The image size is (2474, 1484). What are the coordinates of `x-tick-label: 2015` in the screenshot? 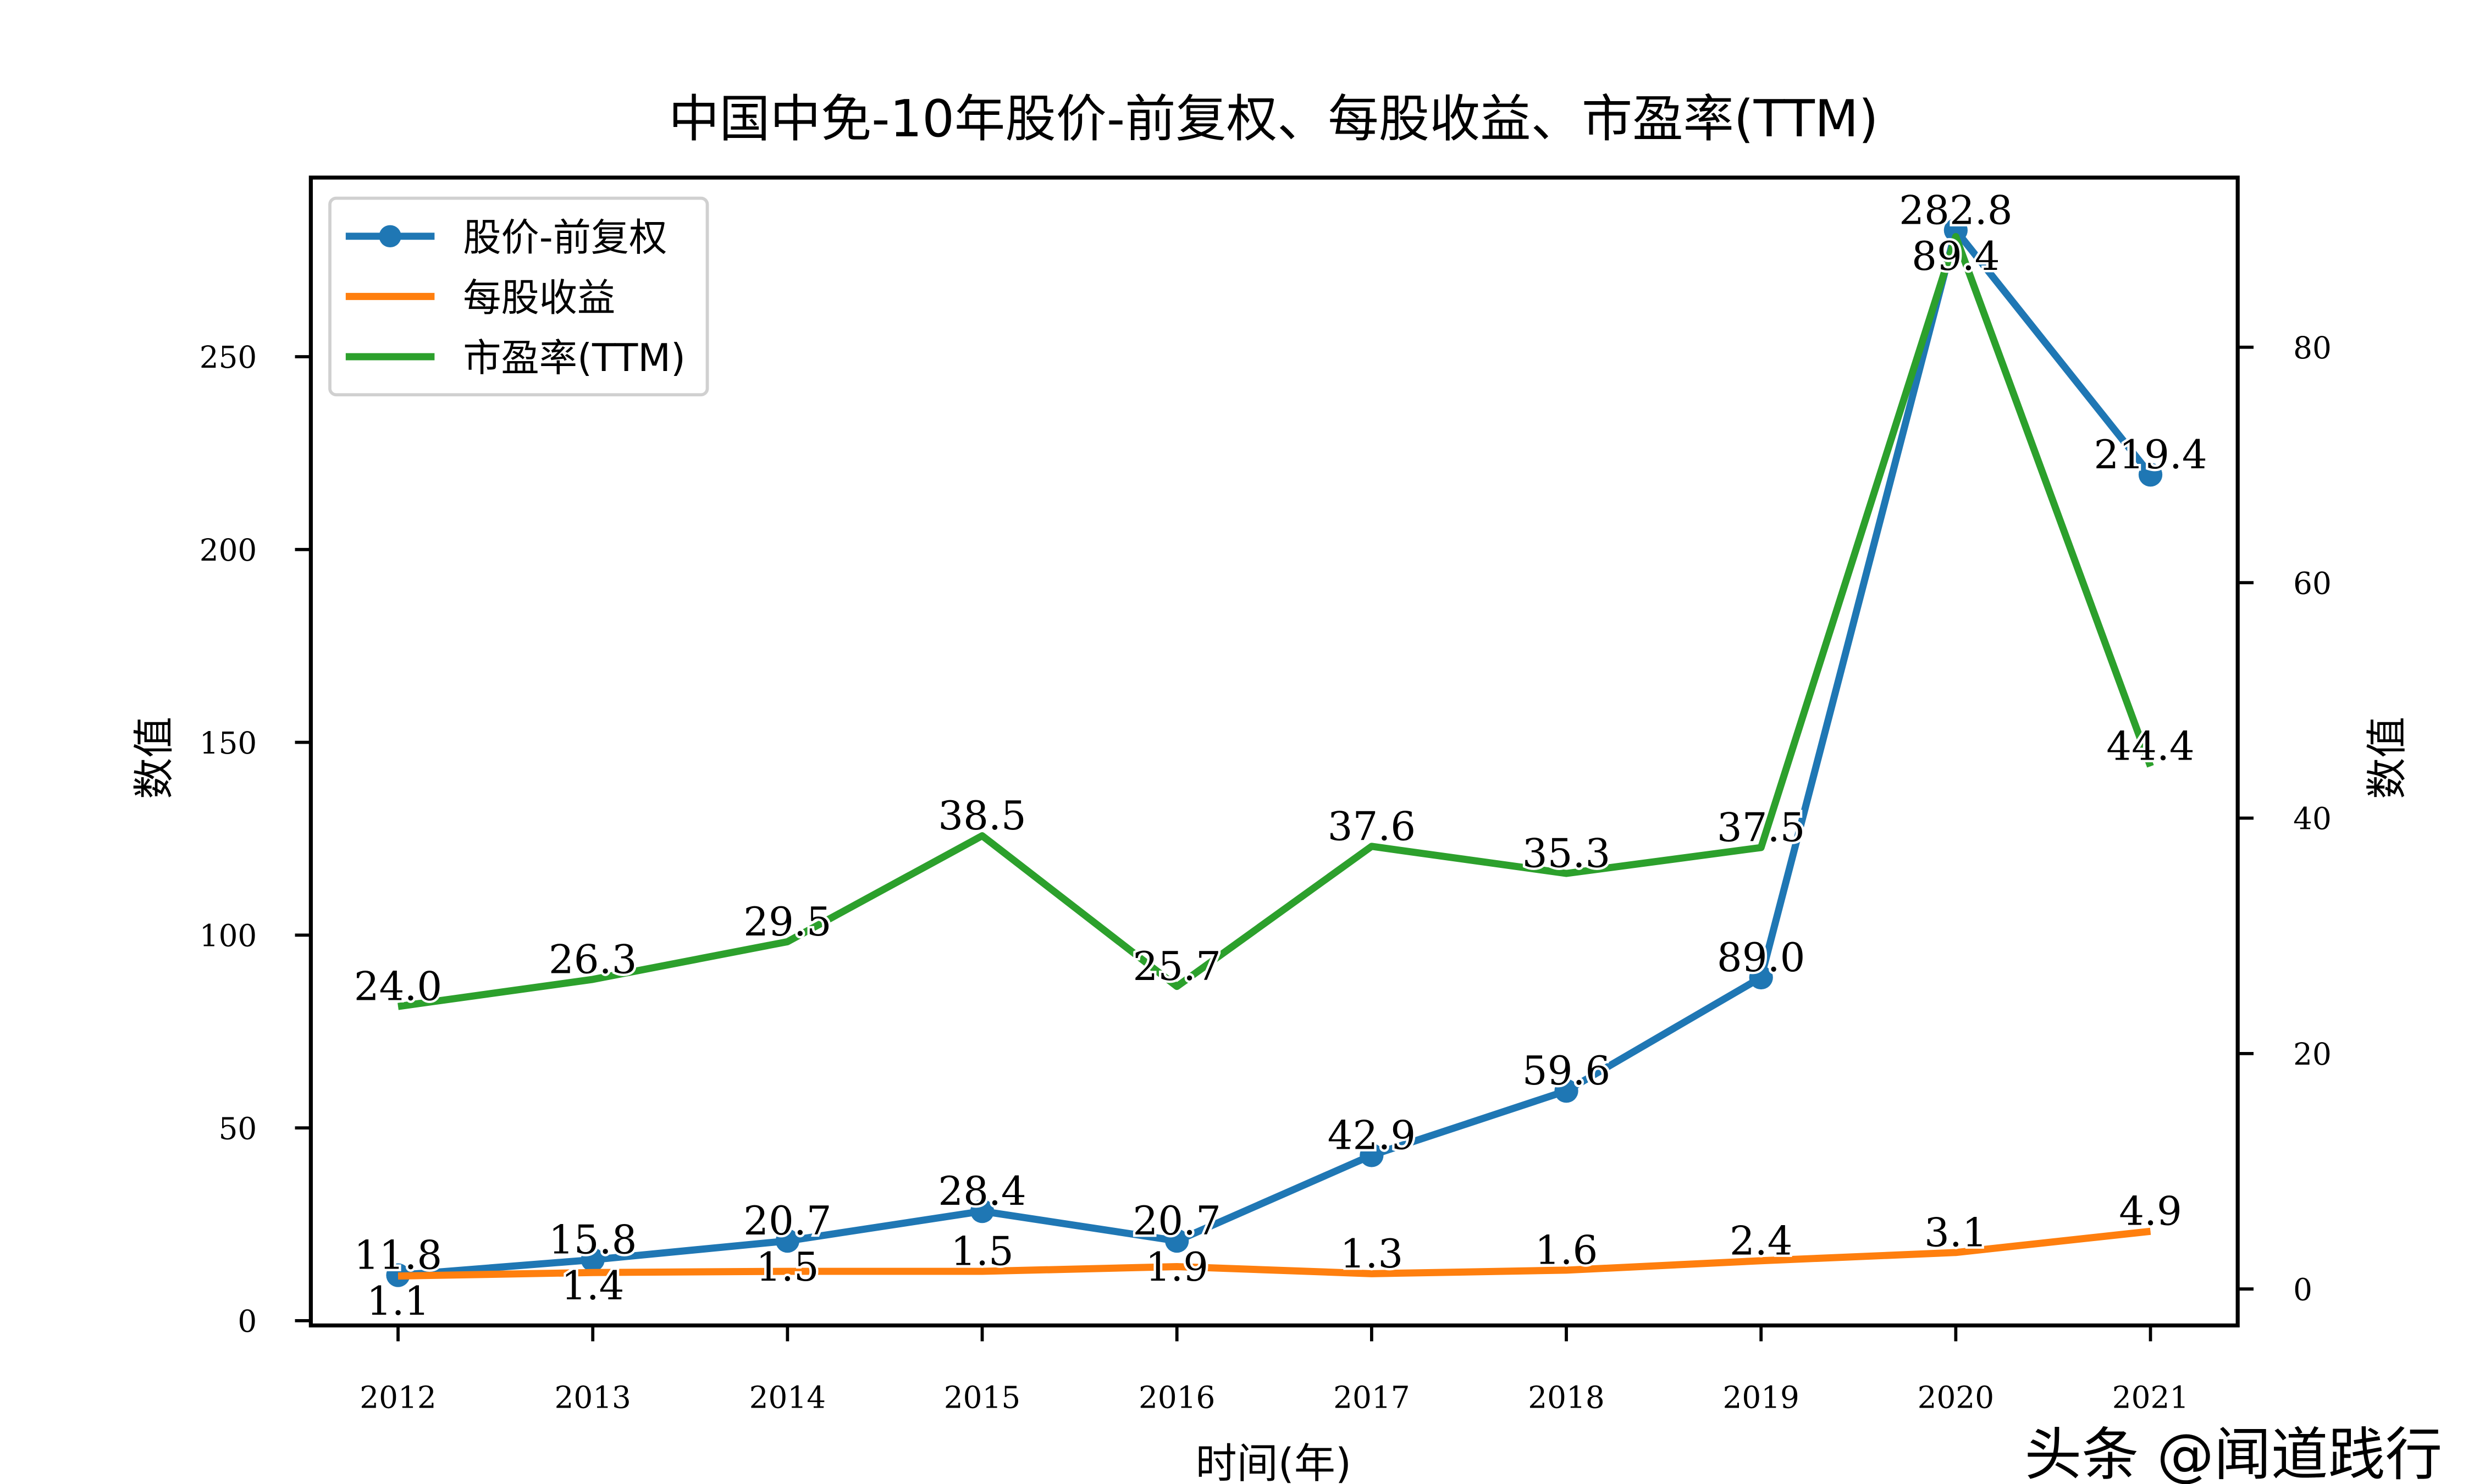 It's located at (982, 1397).